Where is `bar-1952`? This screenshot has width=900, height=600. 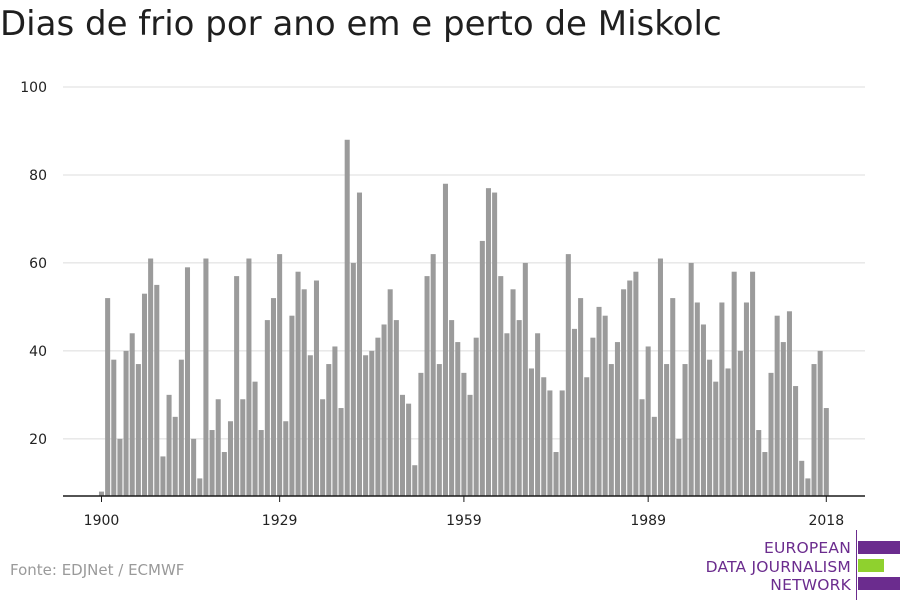
bar-1952 is located at coordinates (421, 434).